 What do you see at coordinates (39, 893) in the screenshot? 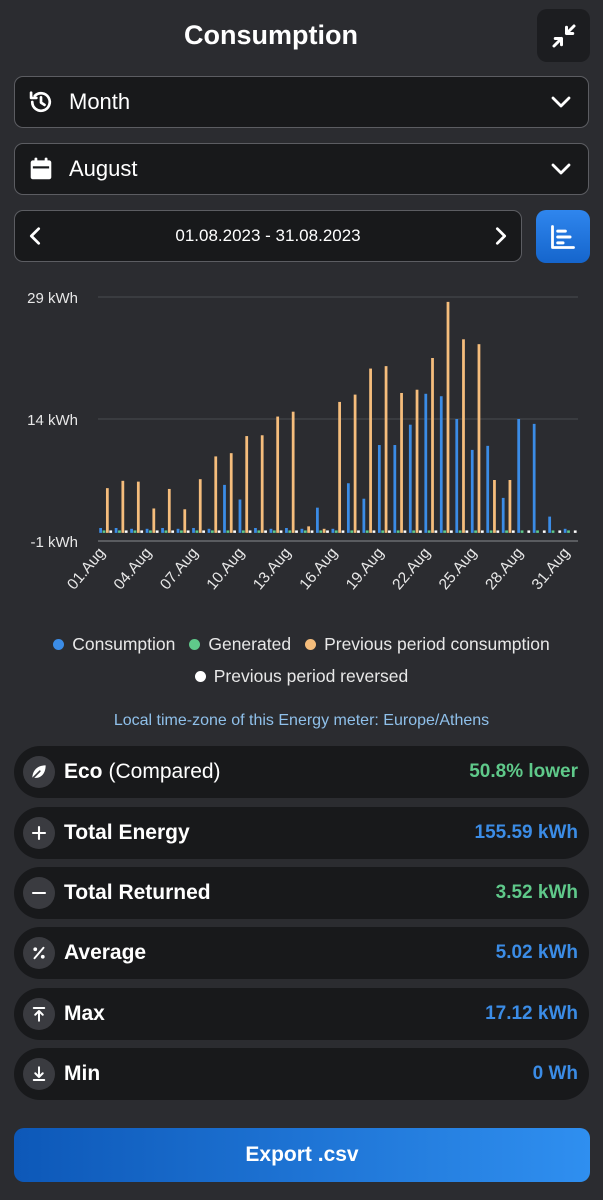
I see `minus-icon` at bounding box center [39, 893].